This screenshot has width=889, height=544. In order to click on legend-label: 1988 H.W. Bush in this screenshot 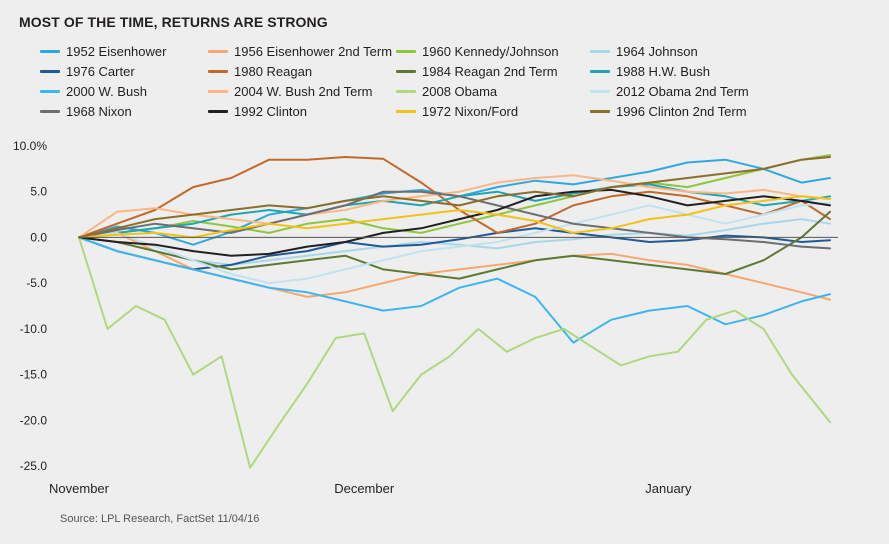, I will do `click(663, 71)`.